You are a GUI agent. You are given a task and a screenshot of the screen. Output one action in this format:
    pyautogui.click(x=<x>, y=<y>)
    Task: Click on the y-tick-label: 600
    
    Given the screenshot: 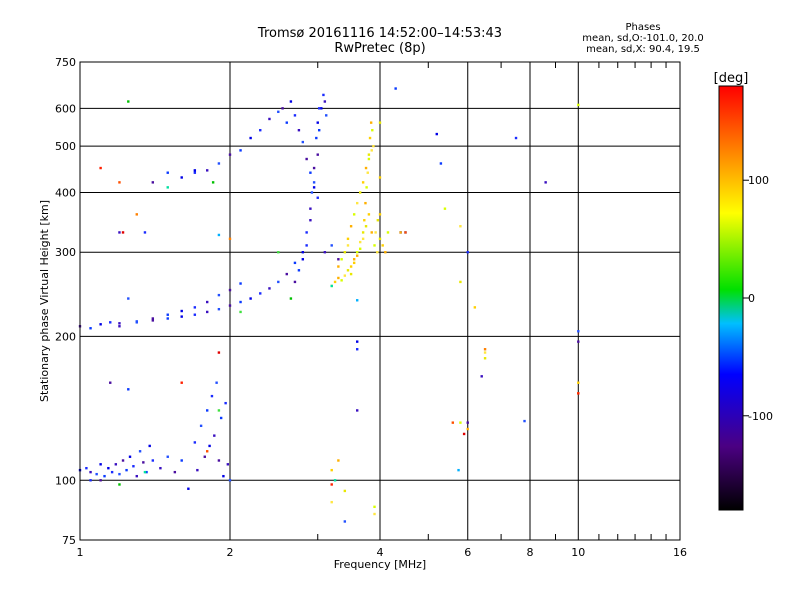 What is the action you would take?
    pyautogui.click(x=65, y=108)
    